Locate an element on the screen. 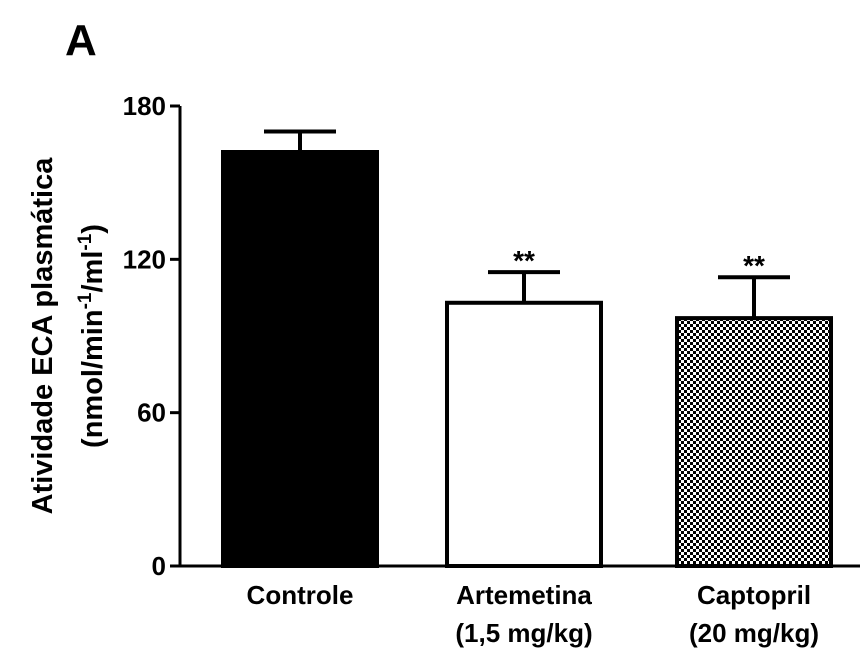 This screenshot has height=653, width=863. y-tick-label: 0 is located at coordinates (159, 566).